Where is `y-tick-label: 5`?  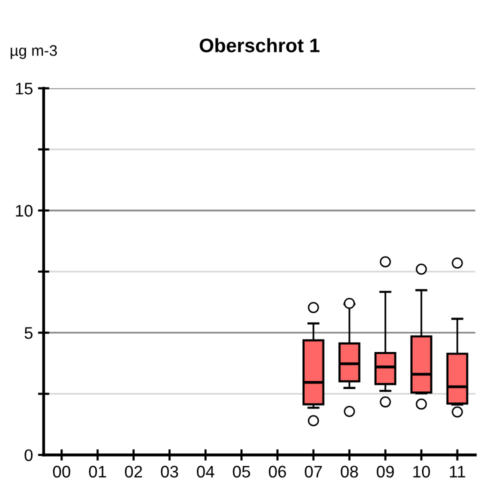 y-tick-label: 5 is located at coordinates (28, 333).